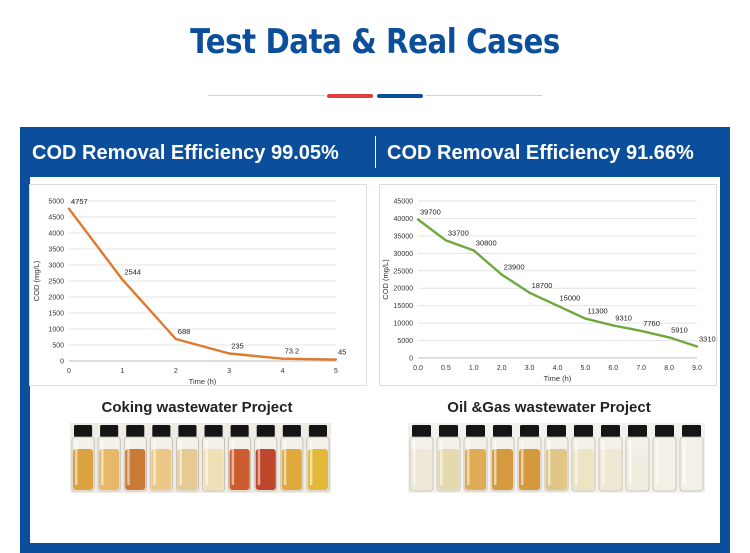 This screenshot has width=750, height=553. I want to click on x-tick-label: 9.0, so click(697, 368).